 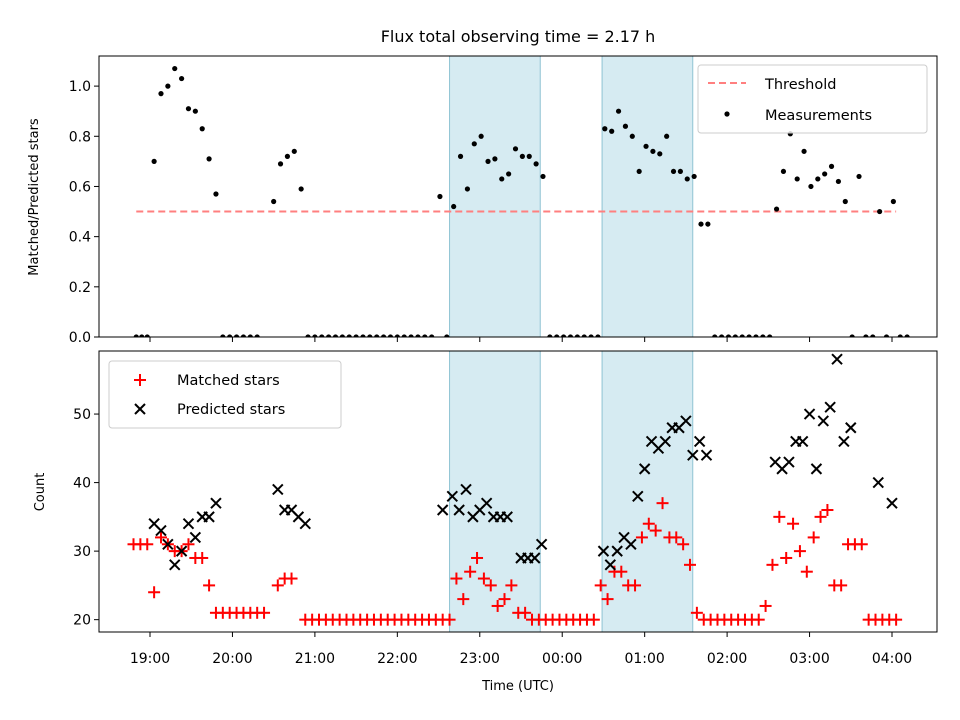 What do you see at coordinates (480, 659) in the screenshot?
I see `x-tick-label: 23:00` at bounding box center [480, 659].